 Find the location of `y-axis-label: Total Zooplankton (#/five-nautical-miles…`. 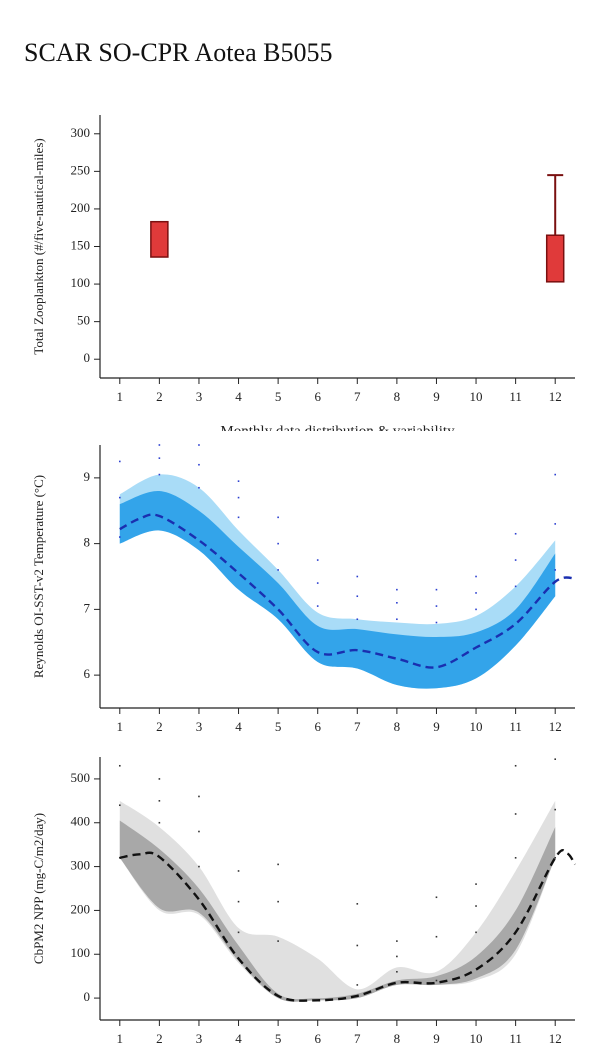

y-axis-label: Total Zooplankton (#/five-nautical-miles… is located at coordinates (38, 246).